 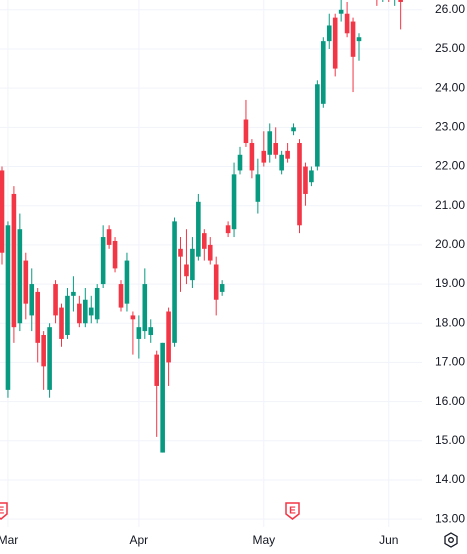 What do you see at coordinates (450, 401) in the screenshot?
I see `y-tick-label: 16.00` at bounding box center [450, 401].